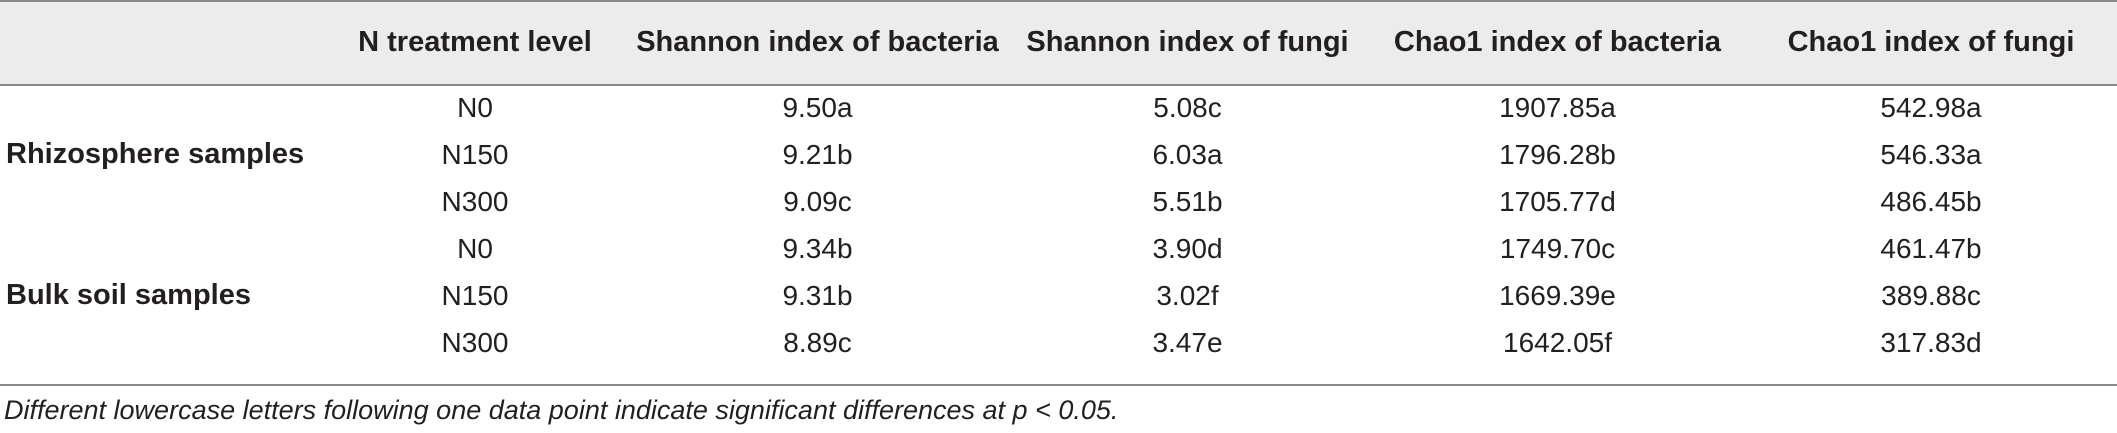  Describe the element at coordinates (1187, 154) in the screenshot. I see `table-cell: 6.03a` at that location.